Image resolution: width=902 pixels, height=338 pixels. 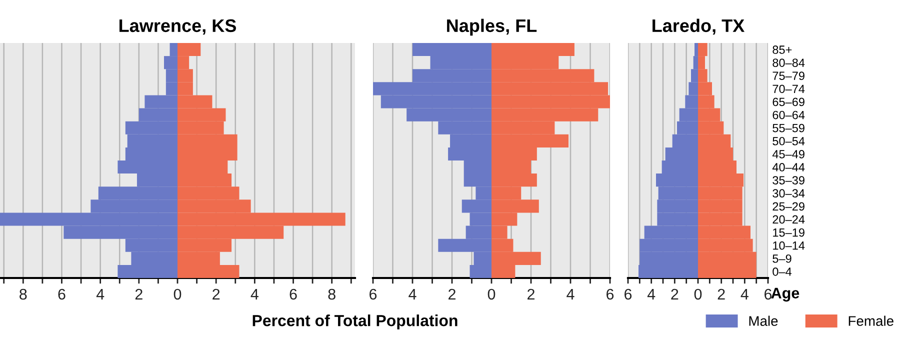 I want to click on y-tick-label: 55–59, so click(x=788, y=128).